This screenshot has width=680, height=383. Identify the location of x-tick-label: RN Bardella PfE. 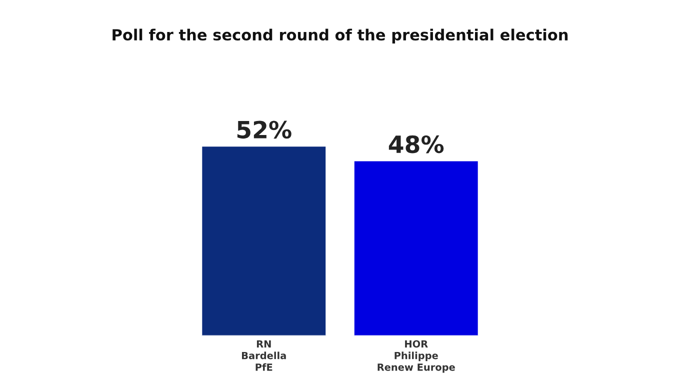
(264, 355).